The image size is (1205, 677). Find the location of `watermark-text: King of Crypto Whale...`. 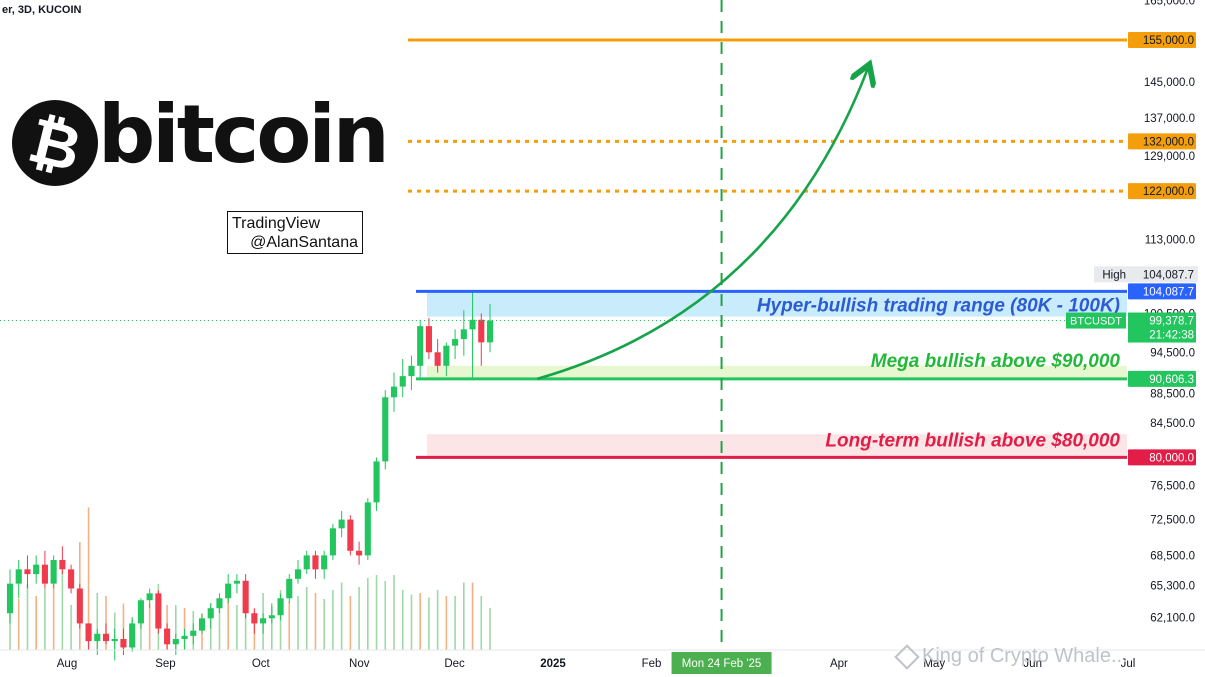

watermark-text: King of Crypto Whale... is located at coordinates (1025, 656).